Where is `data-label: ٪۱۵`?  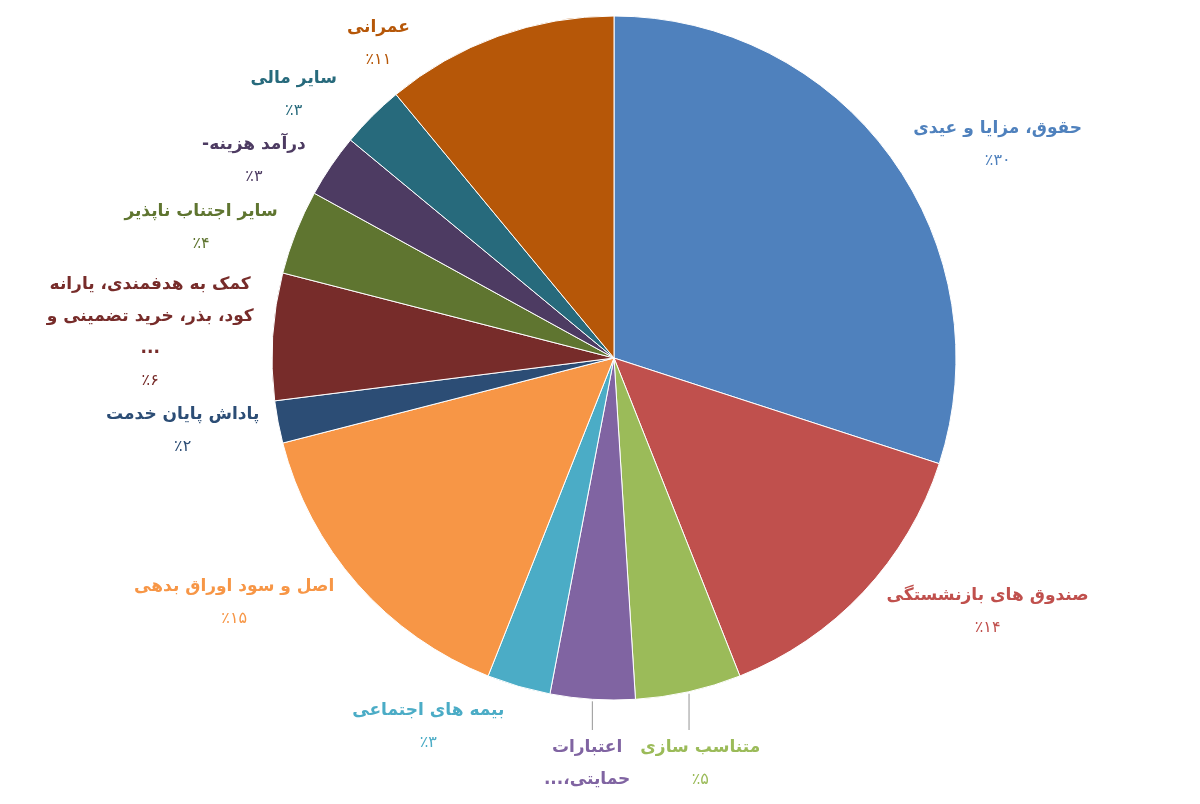
data-label: ٪۱۵ is located at coordinates (234, 617).